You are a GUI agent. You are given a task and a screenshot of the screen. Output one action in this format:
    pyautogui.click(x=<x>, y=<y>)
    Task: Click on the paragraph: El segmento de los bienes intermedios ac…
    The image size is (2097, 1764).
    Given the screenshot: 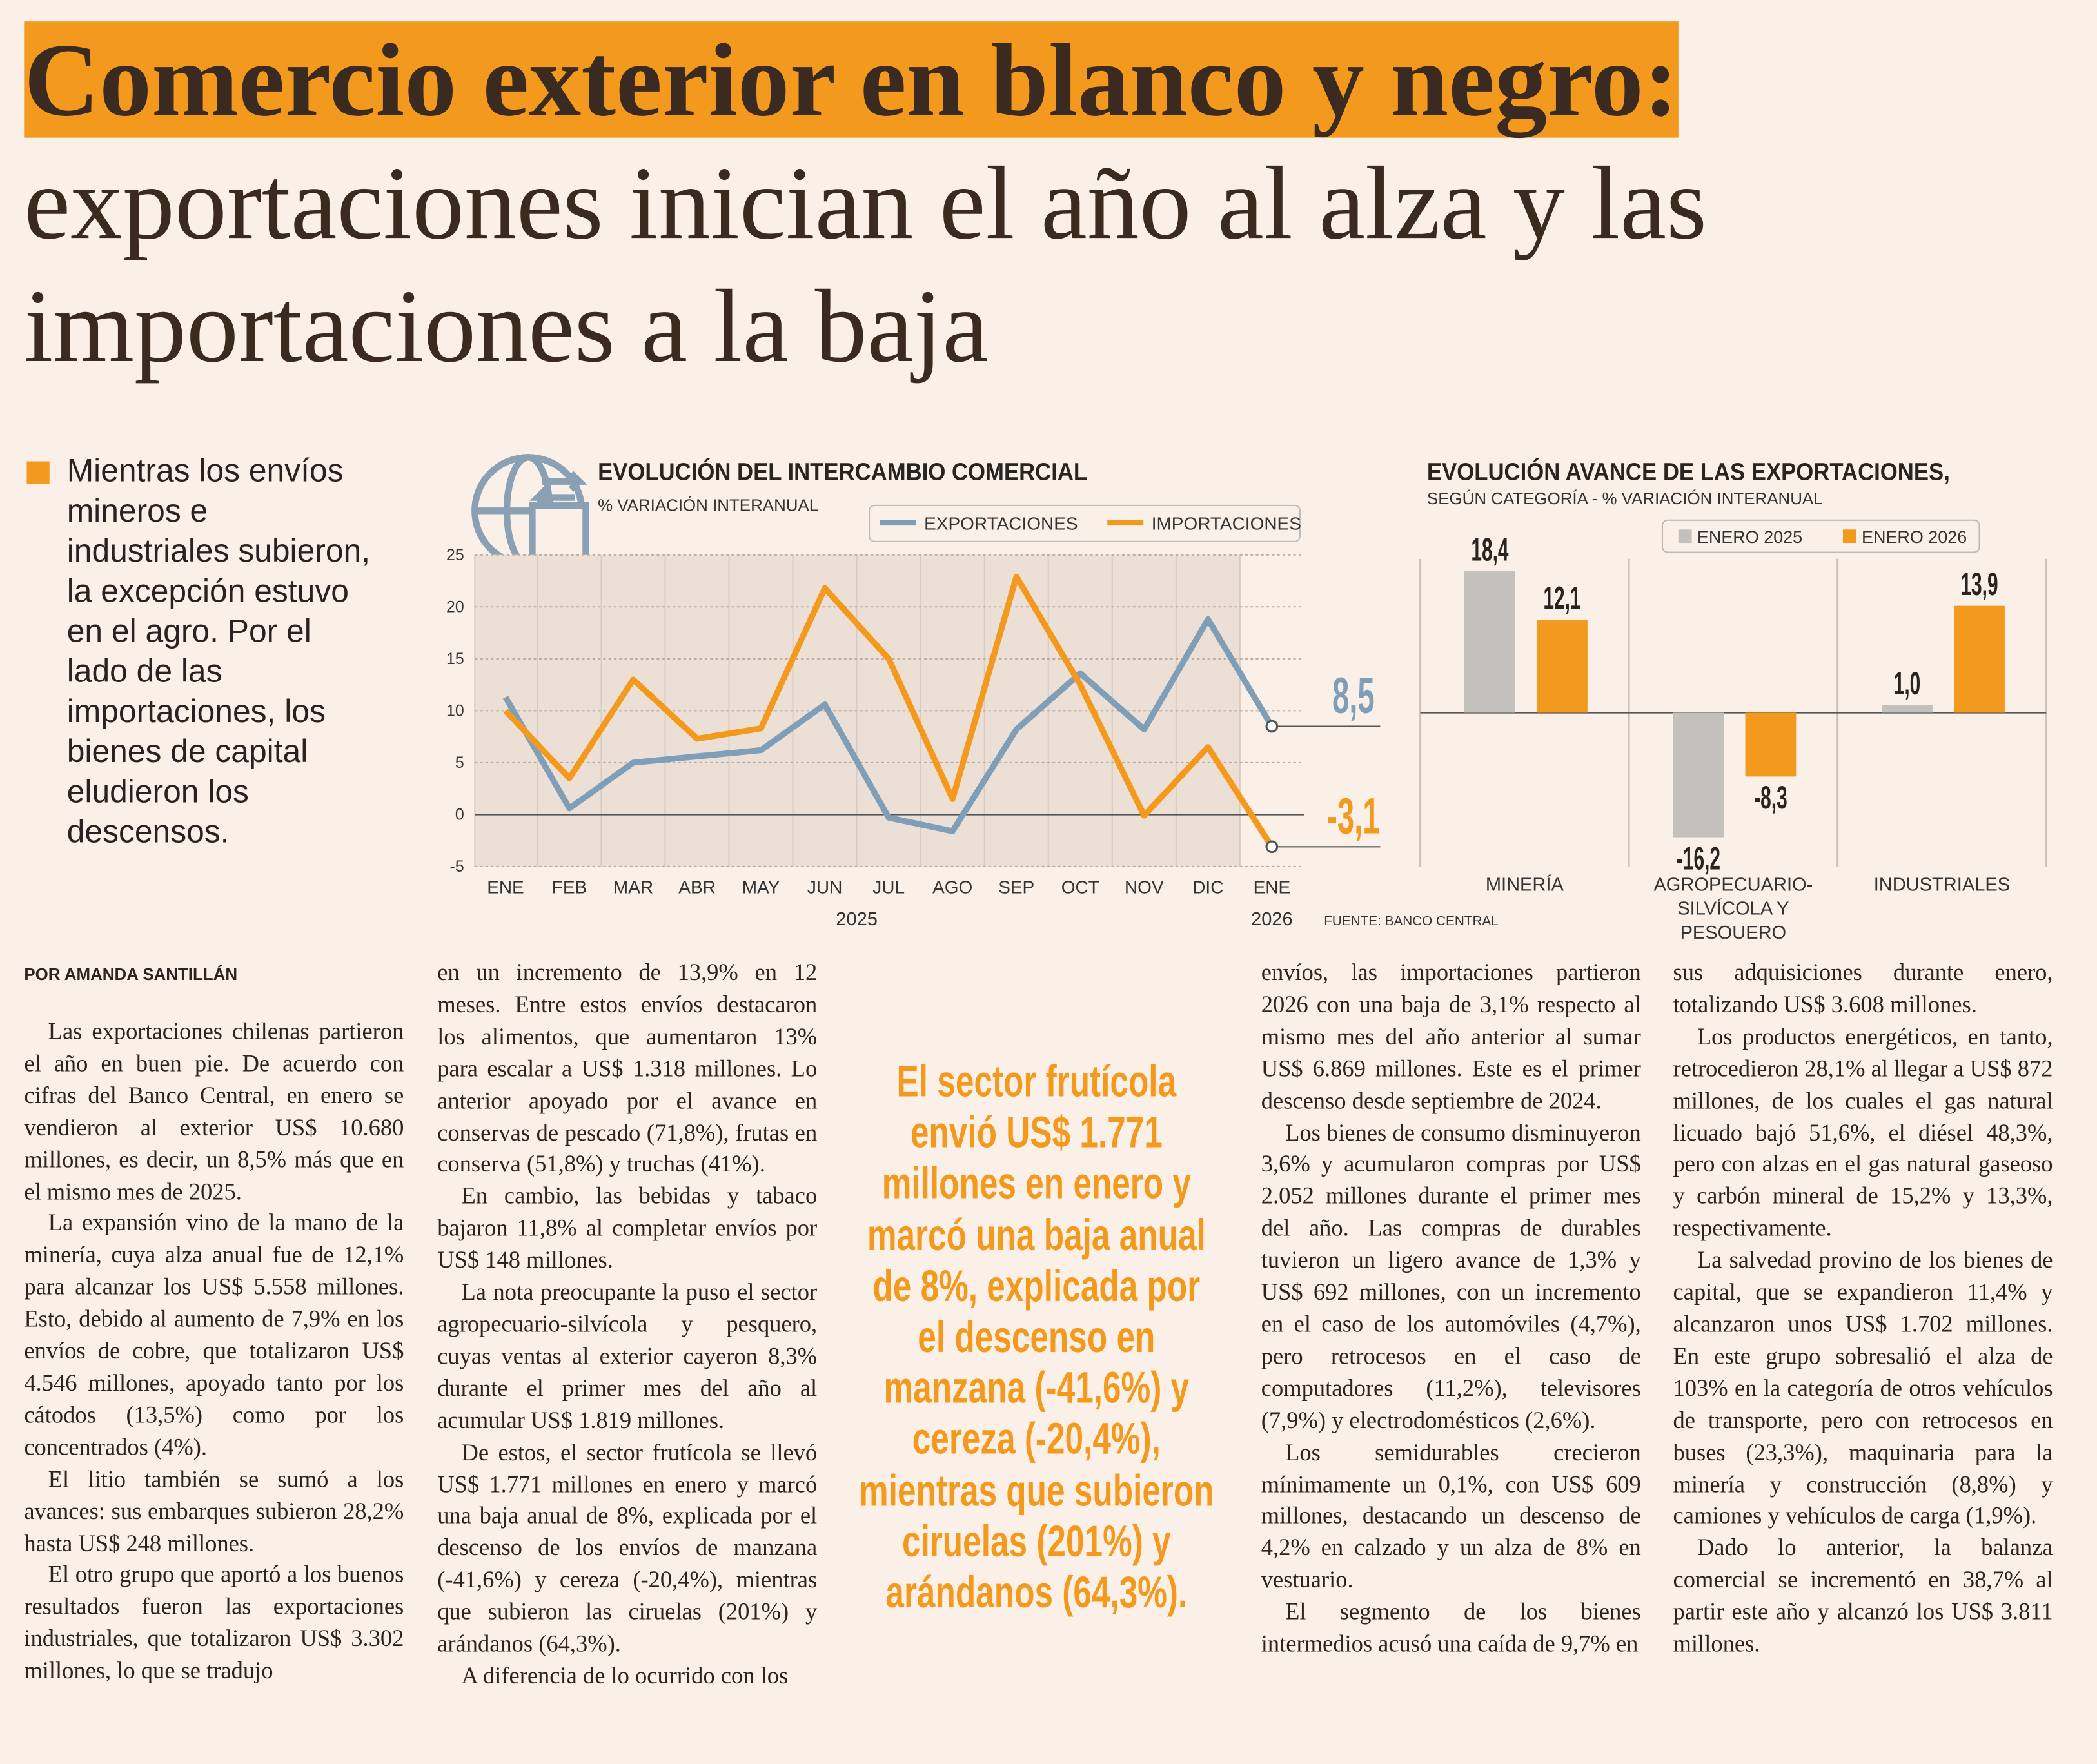 What is the action you would take?
    pyautogui.click(x=1451, y=1627)
    